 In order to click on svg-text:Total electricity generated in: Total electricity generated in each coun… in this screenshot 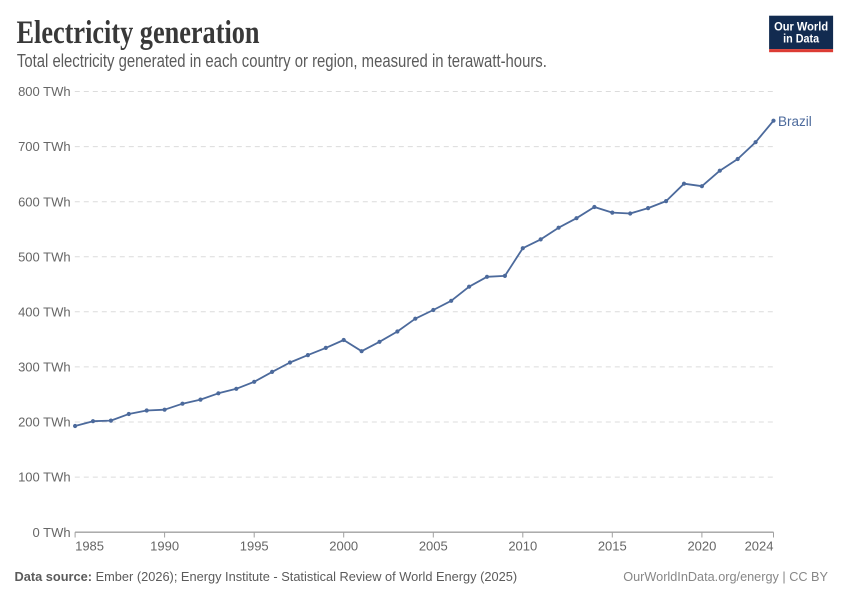, I will do `click(282, 61)`.